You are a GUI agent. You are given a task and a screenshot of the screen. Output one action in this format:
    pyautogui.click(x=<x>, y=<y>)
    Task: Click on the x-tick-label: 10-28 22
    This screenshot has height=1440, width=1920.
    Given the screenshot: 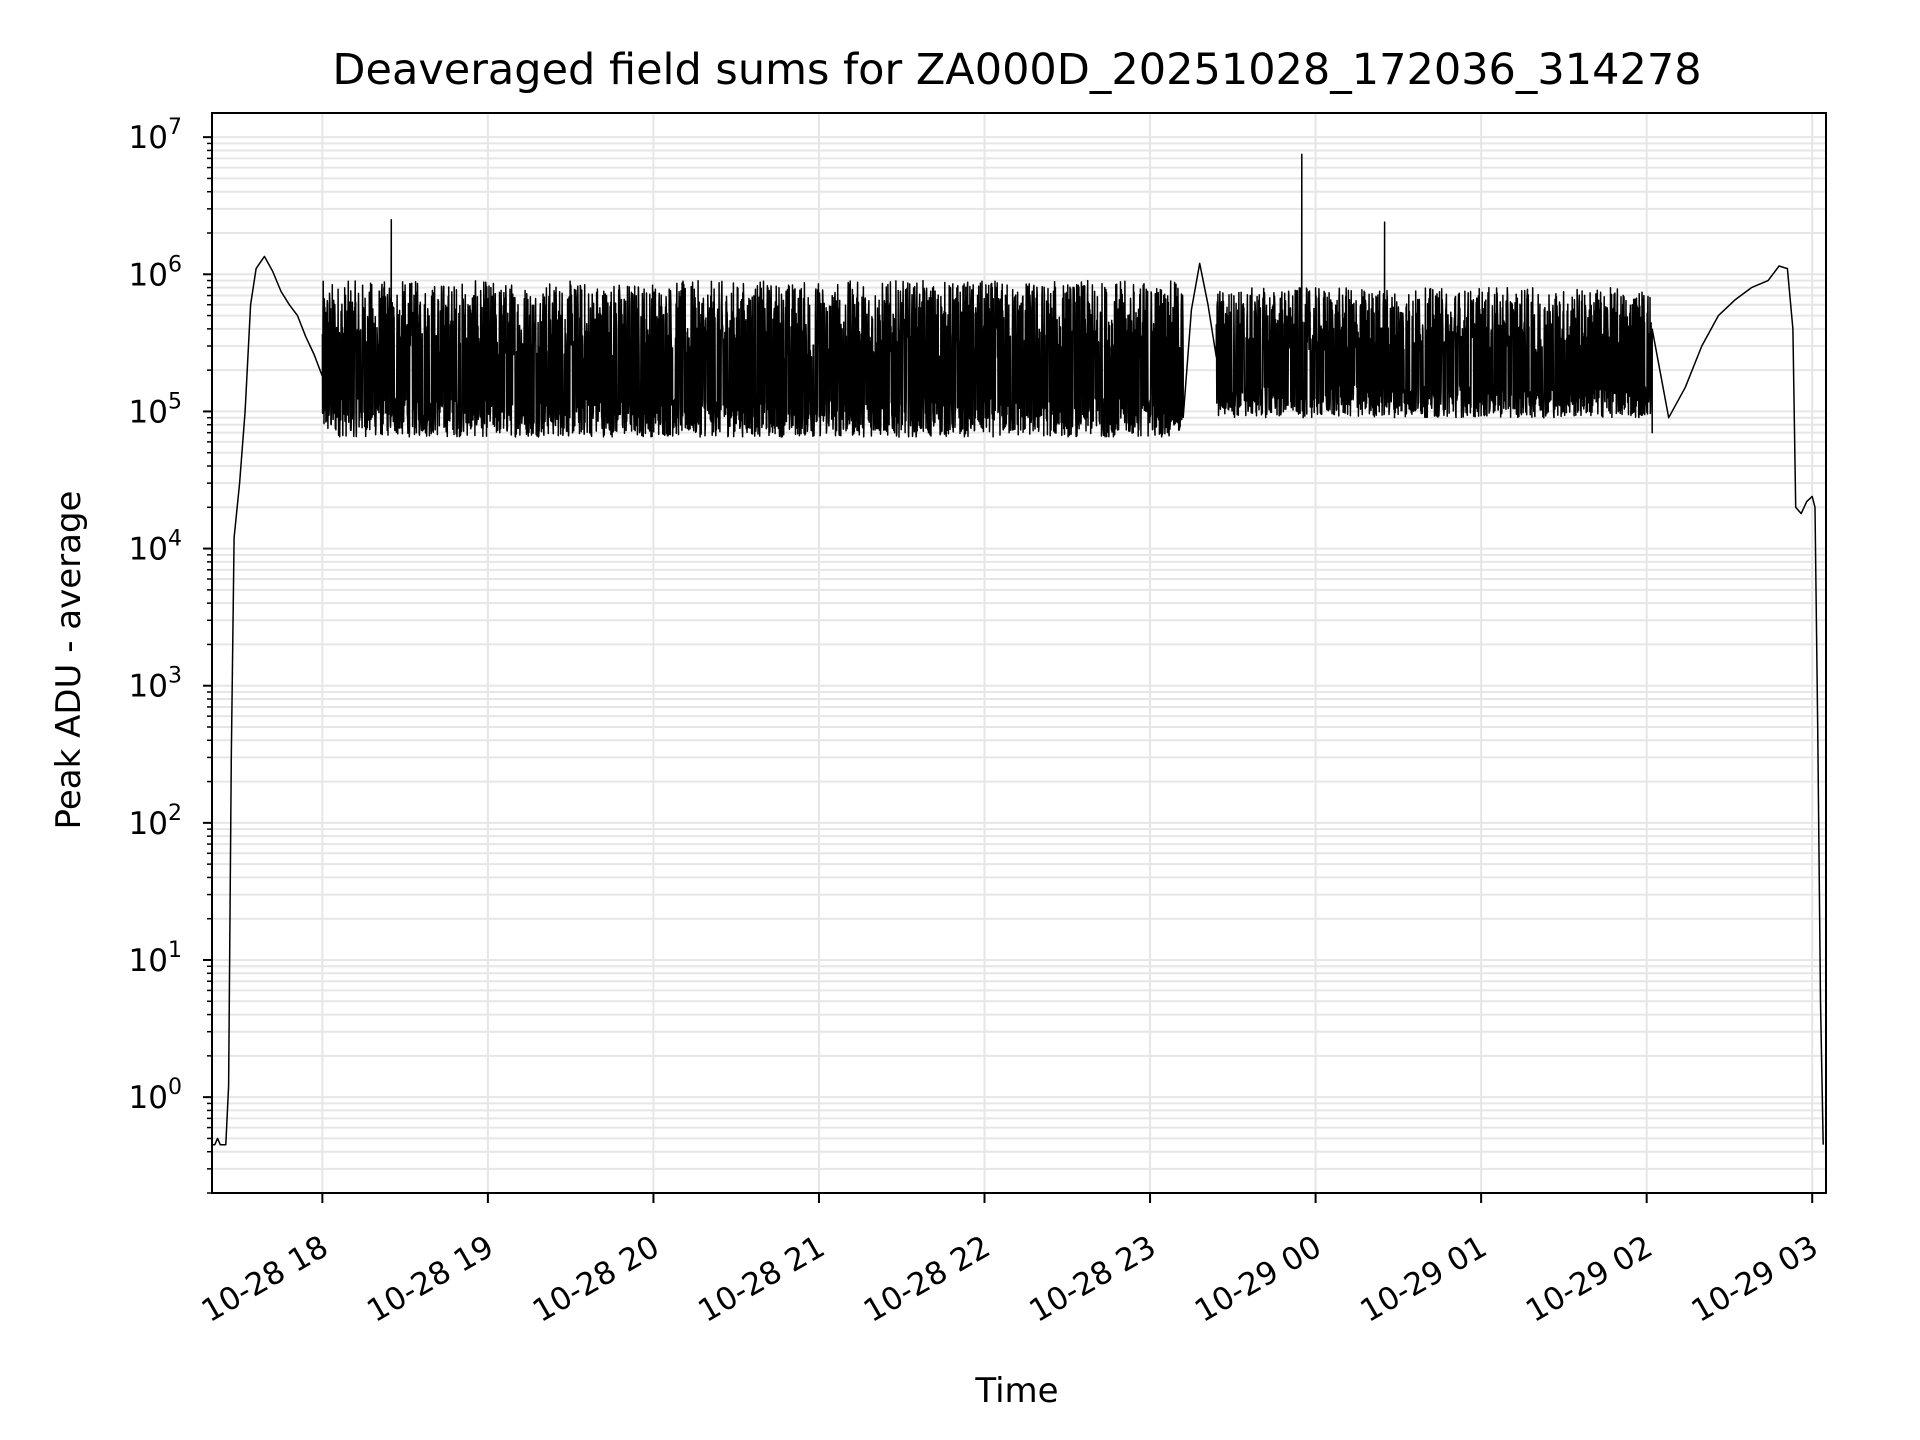 What is the action you would take?
    pyautogui.click(x=927, y=1279)
    